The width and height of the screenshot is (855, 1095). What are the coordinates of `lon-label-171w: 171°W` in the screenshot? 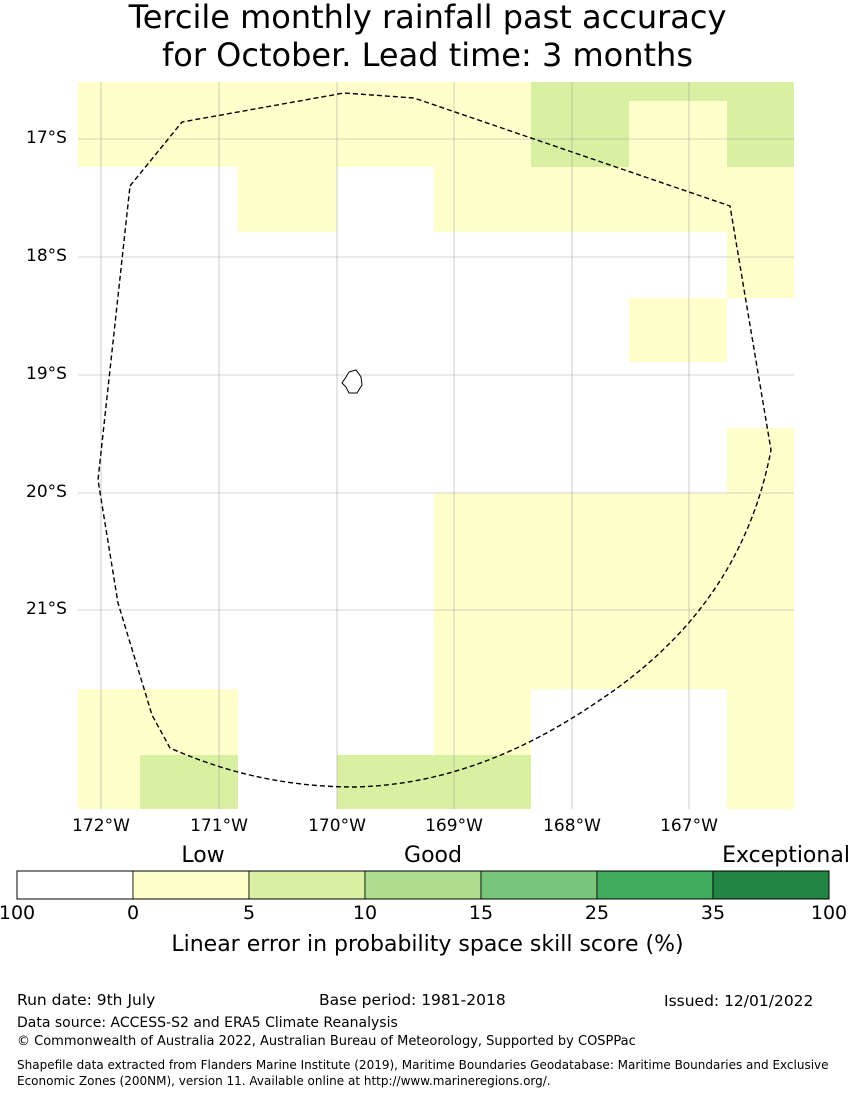 It's located at (219, 826).